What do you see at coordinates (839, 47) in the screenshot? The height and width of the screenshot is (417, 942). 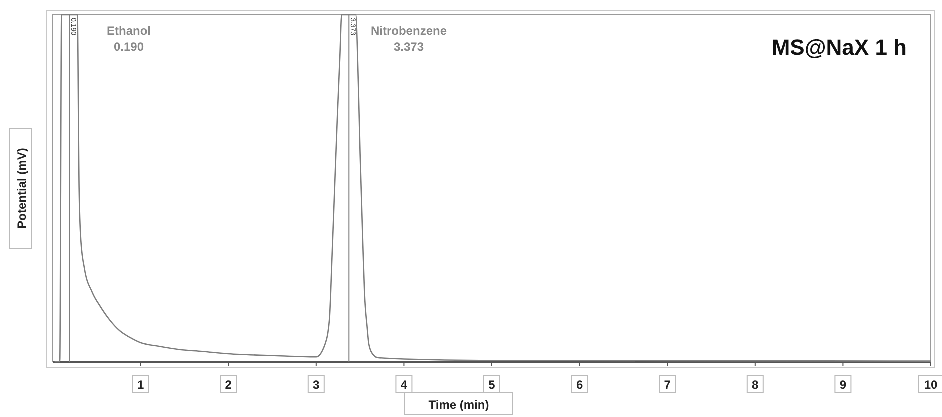 I see `text: MS@NaX 1 h` at bounding box center [839, 47].